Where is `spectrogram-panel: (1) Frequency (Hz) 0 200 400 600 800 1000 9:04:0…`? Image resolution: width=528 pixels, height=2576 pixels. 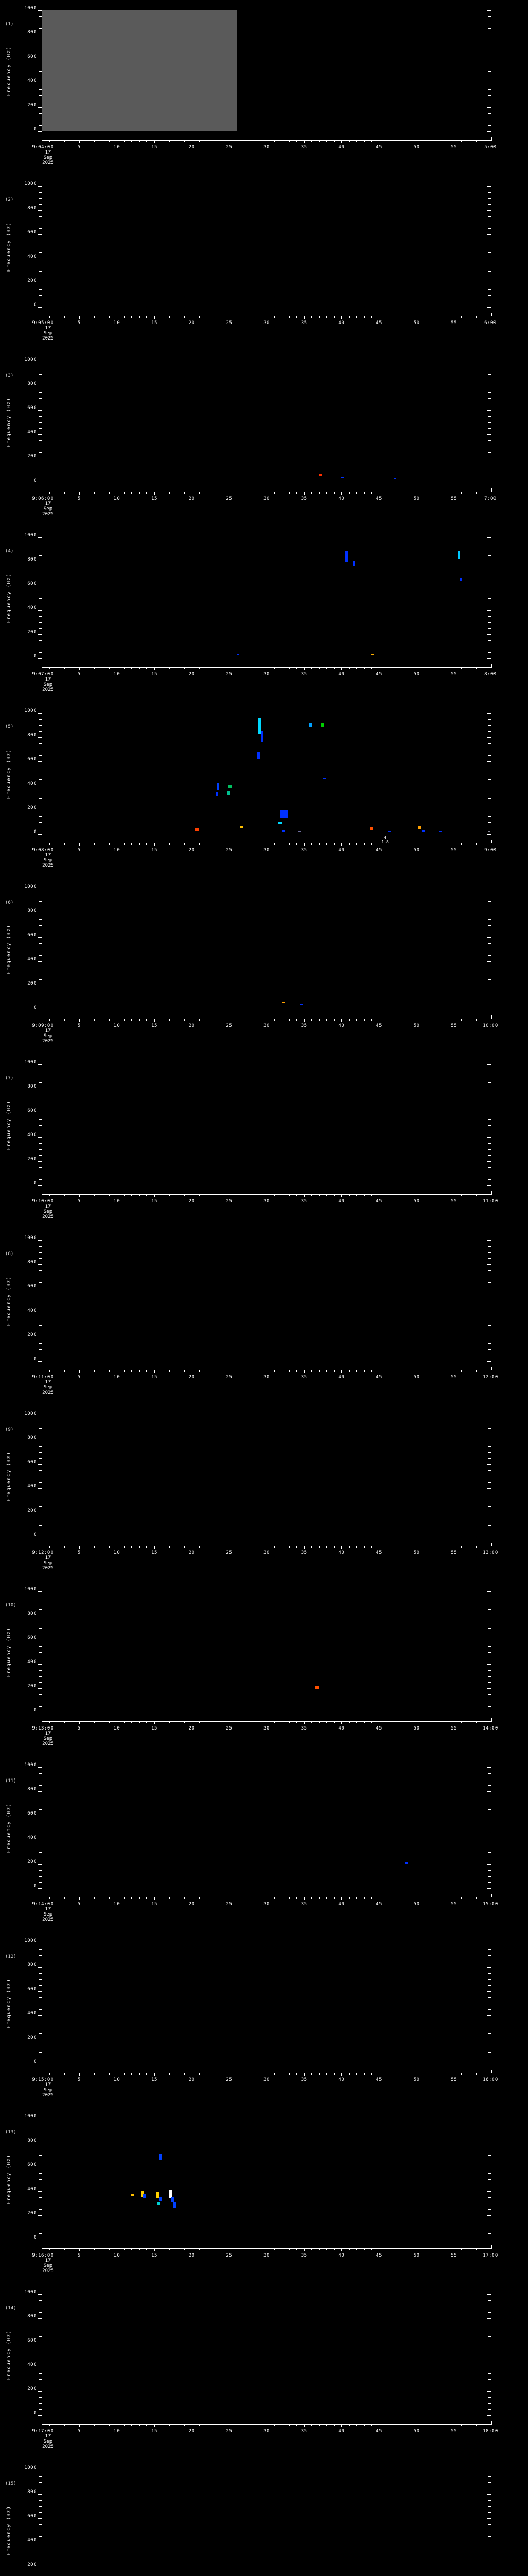 spectrogram-panel: (1) Frequency (Hz) 0 200 400 600 800 1000 9:04:0… is located at coordinates (264, 88).